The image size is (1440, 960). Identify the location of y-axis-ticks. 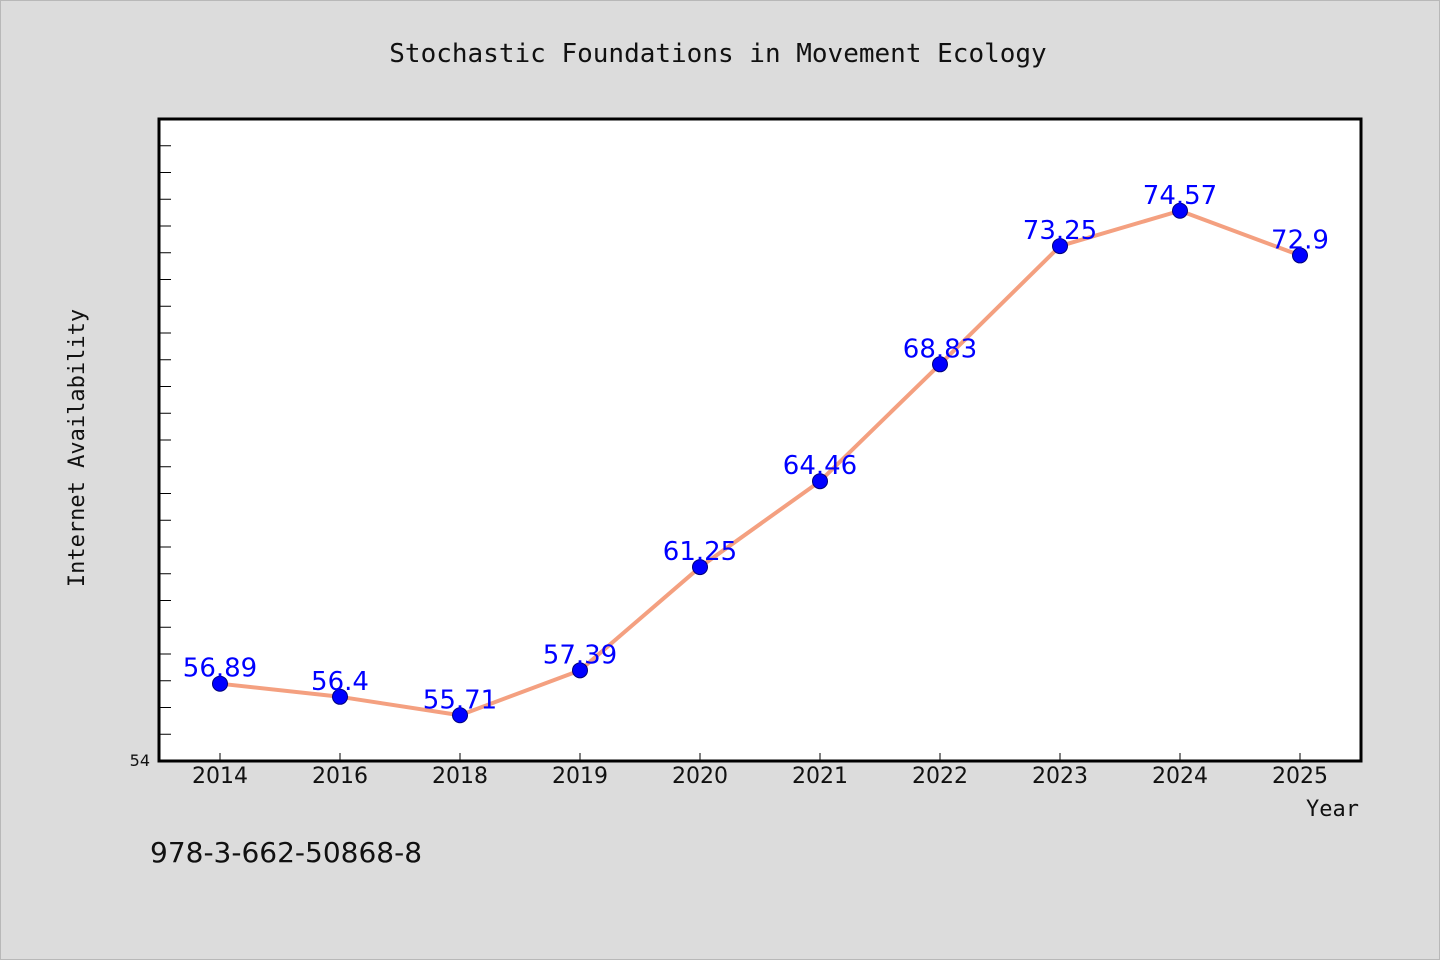
(165, 440).